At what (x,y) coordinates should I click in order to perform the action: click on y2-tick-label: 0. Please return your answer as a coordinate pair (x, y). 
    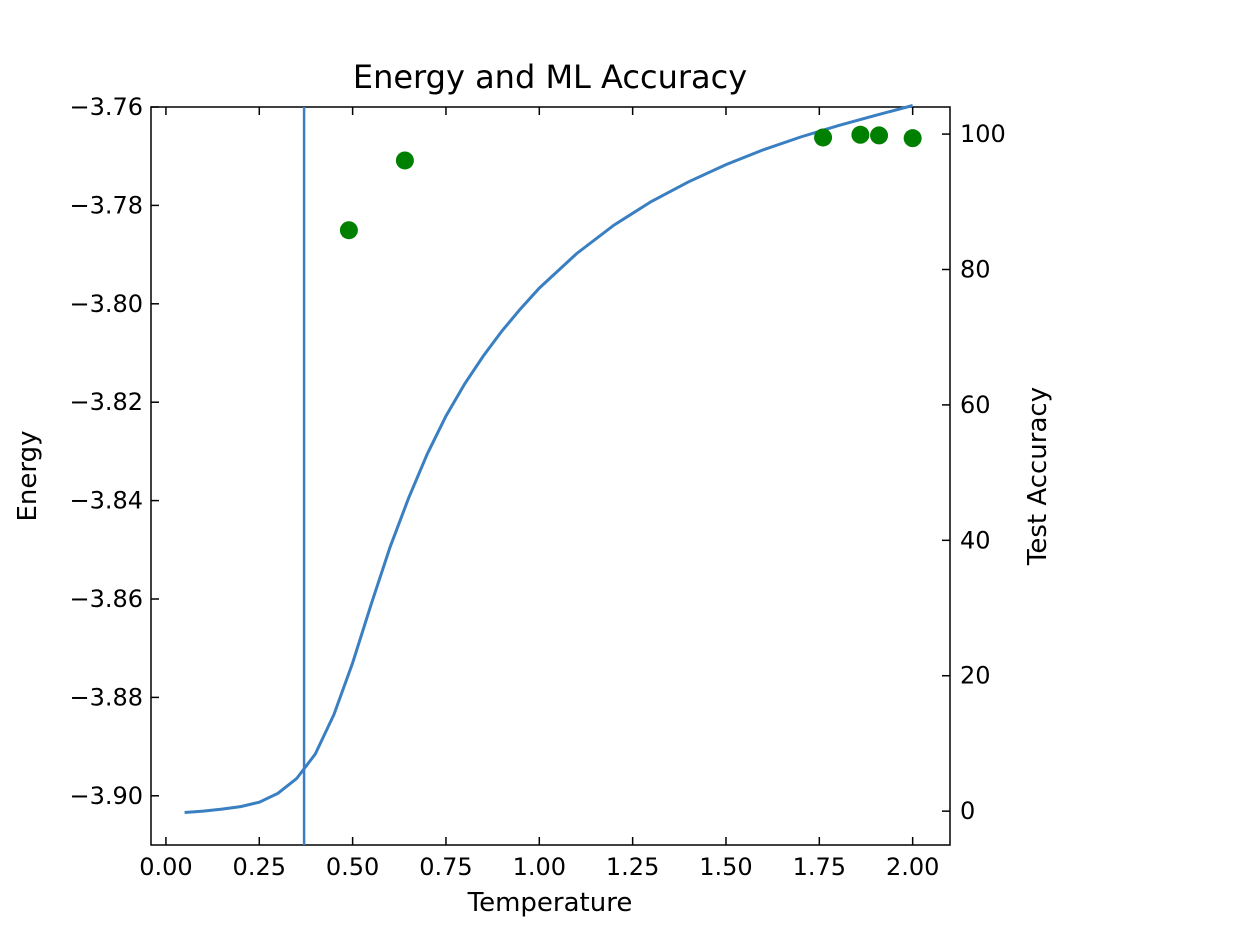
    Looking at the image, I should click on (967, 811).